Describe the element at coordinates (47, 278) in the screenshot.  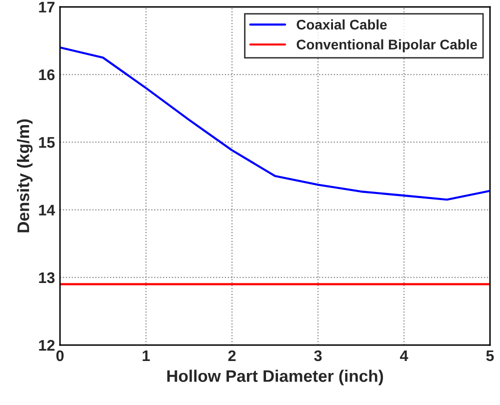
I see `y-tick-label: 13` at that location.